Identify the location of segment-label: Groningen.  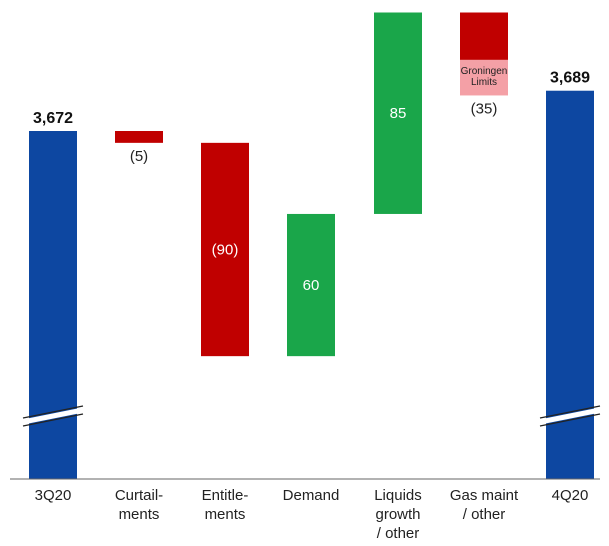
(484, 71).